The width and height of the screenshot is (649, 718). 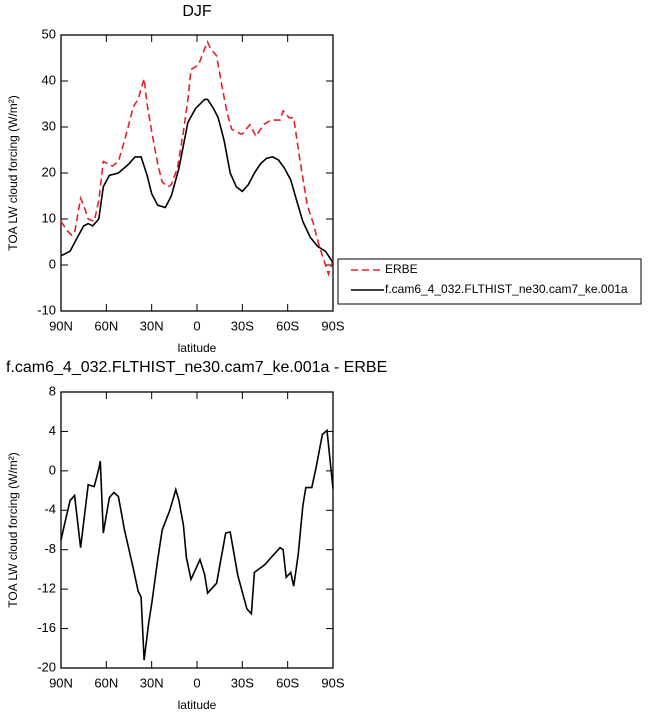 What do you see at coordinates (46, 309) in the screenshot?
I see `y-tick-label: -10` at bounding box center [46, 309].